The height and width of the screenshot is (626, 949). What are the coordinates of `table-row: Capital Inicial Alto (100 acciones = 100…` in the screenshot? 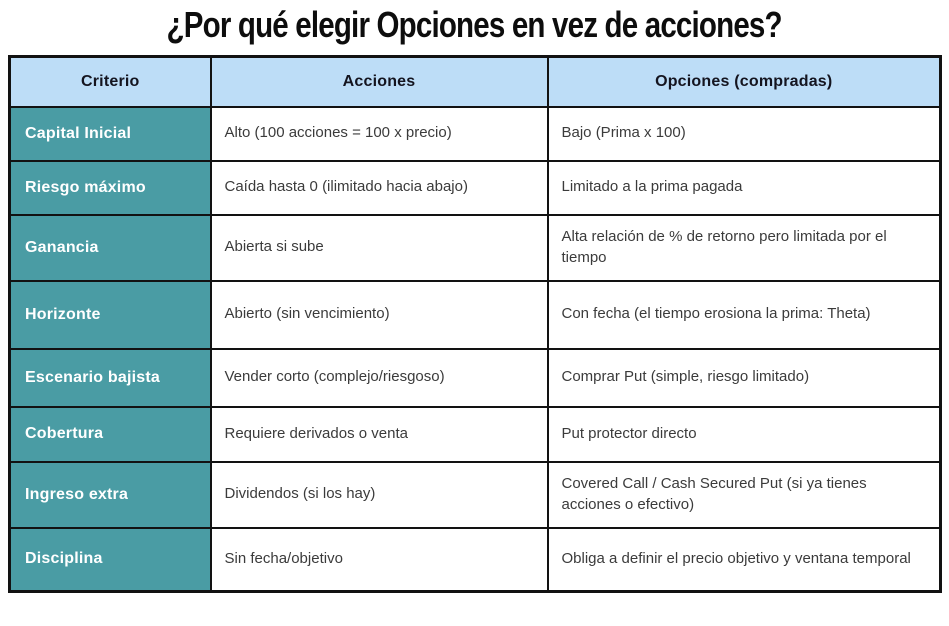 It's located at (475, 133).